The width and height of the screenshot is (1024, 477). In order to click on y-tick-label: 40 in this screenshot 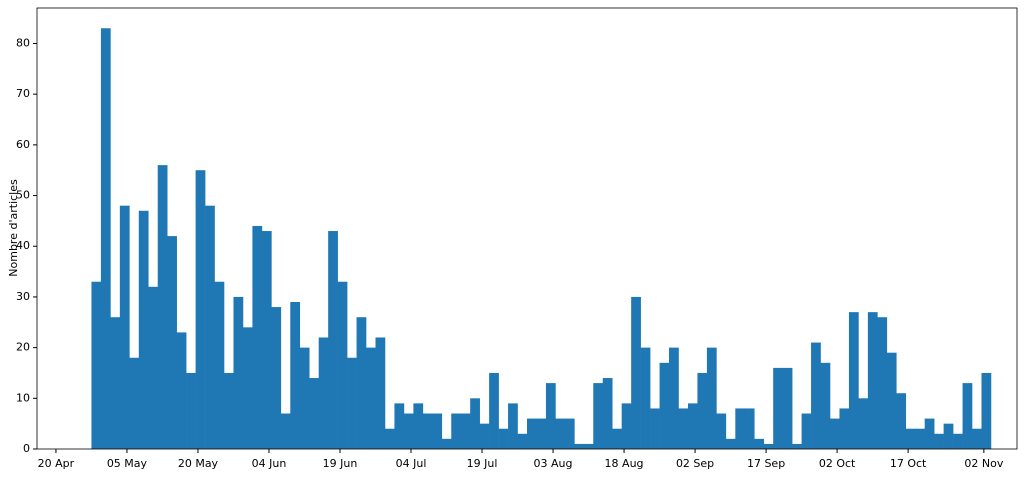, I will do `click(23, 245)`.